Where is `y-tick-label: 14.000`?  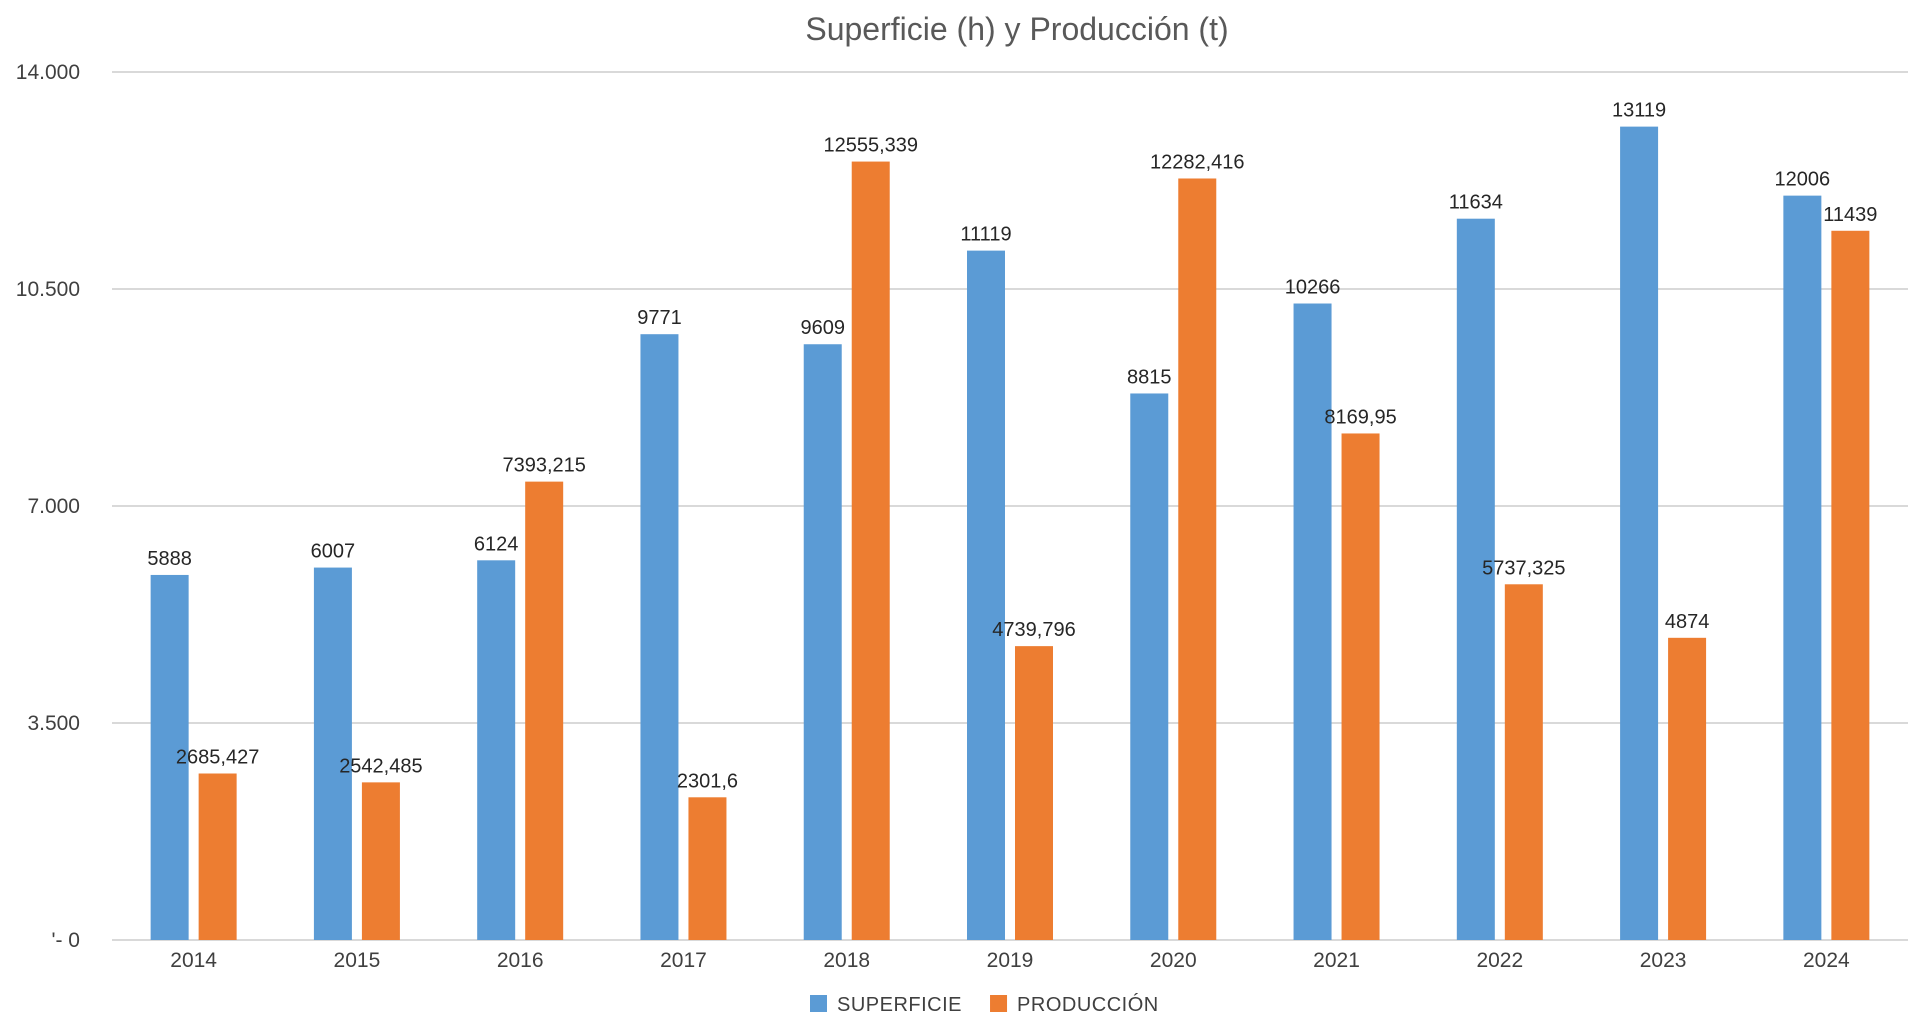 y-tick-label: 14.000 is located at coordinates (48, 72).